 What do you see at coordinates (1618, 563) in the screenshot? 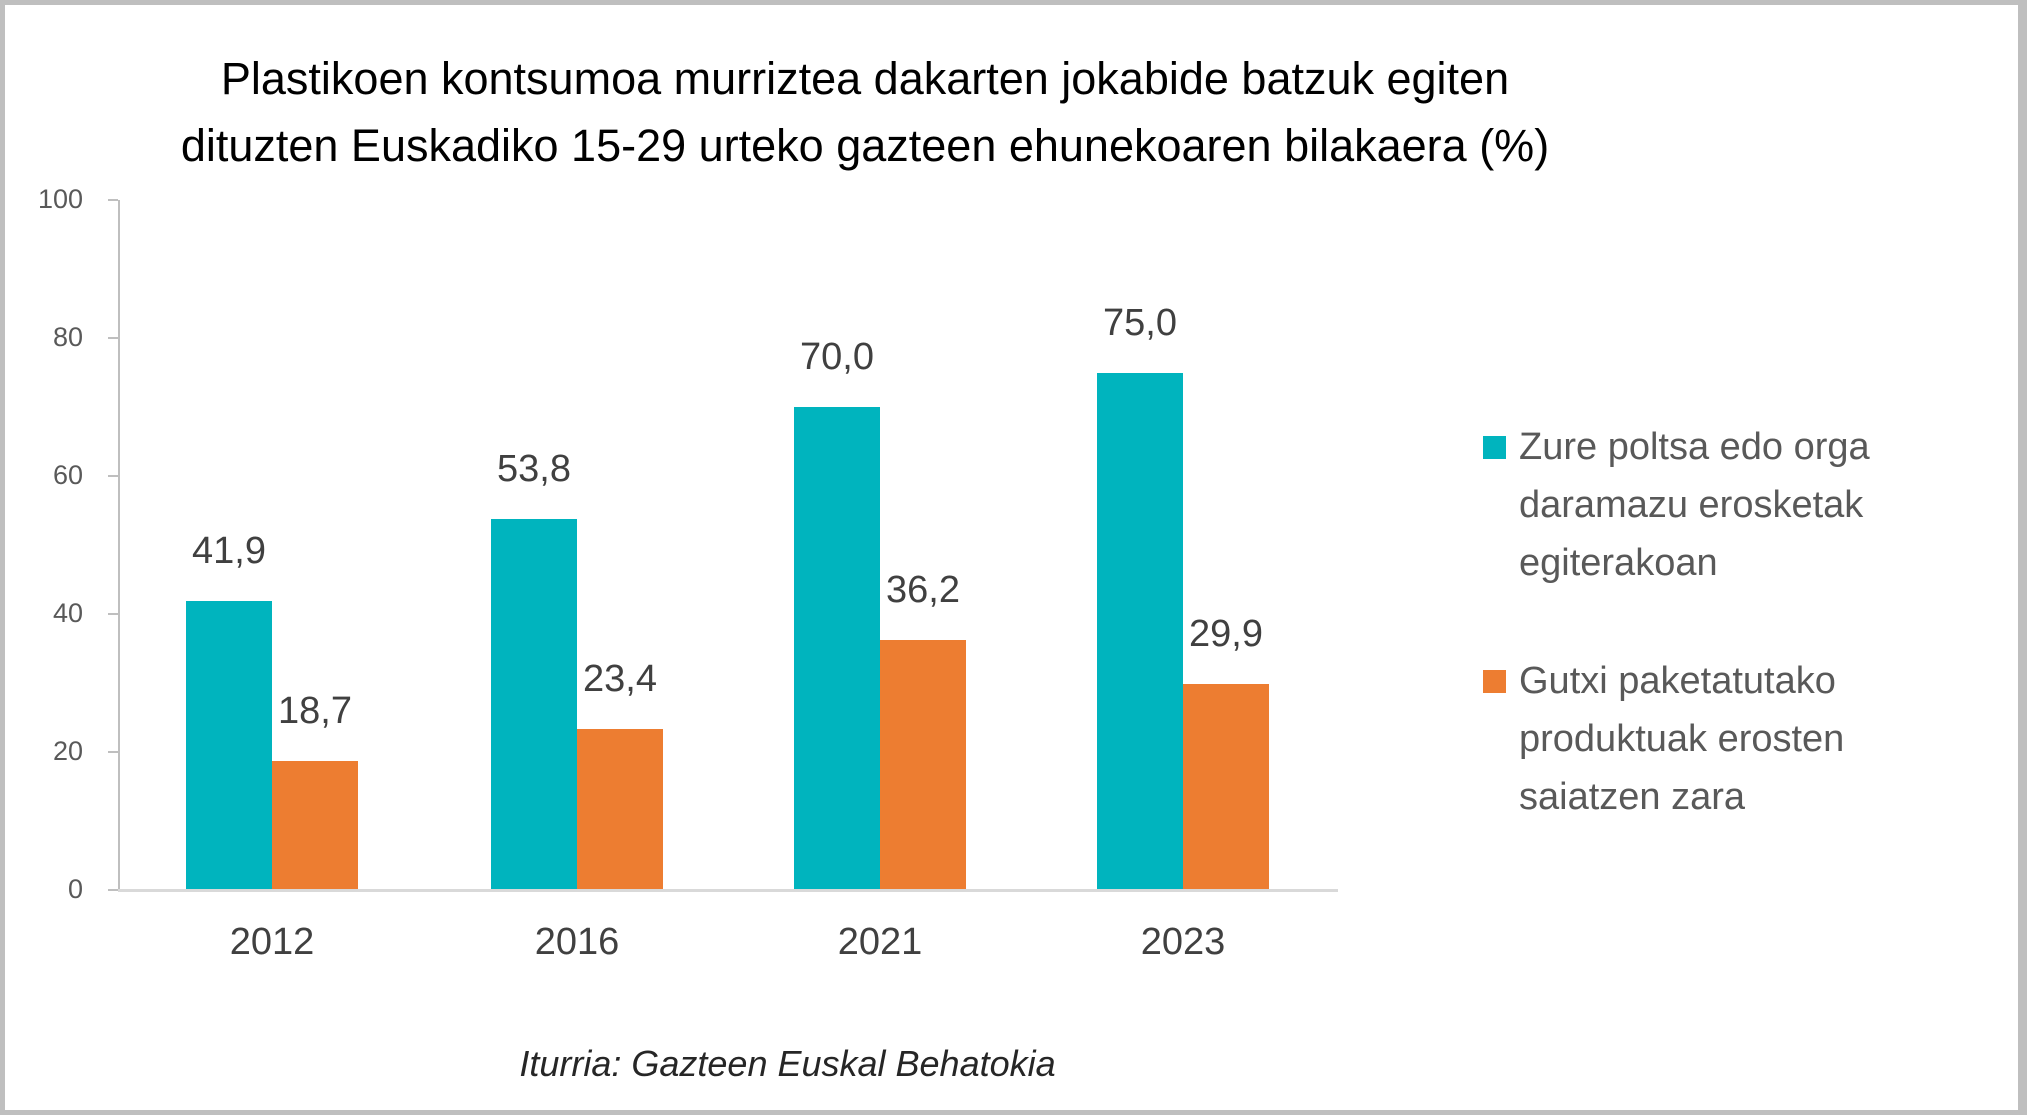
I see `legend-label: egiterakoan` at bounding box center [1618, 563].